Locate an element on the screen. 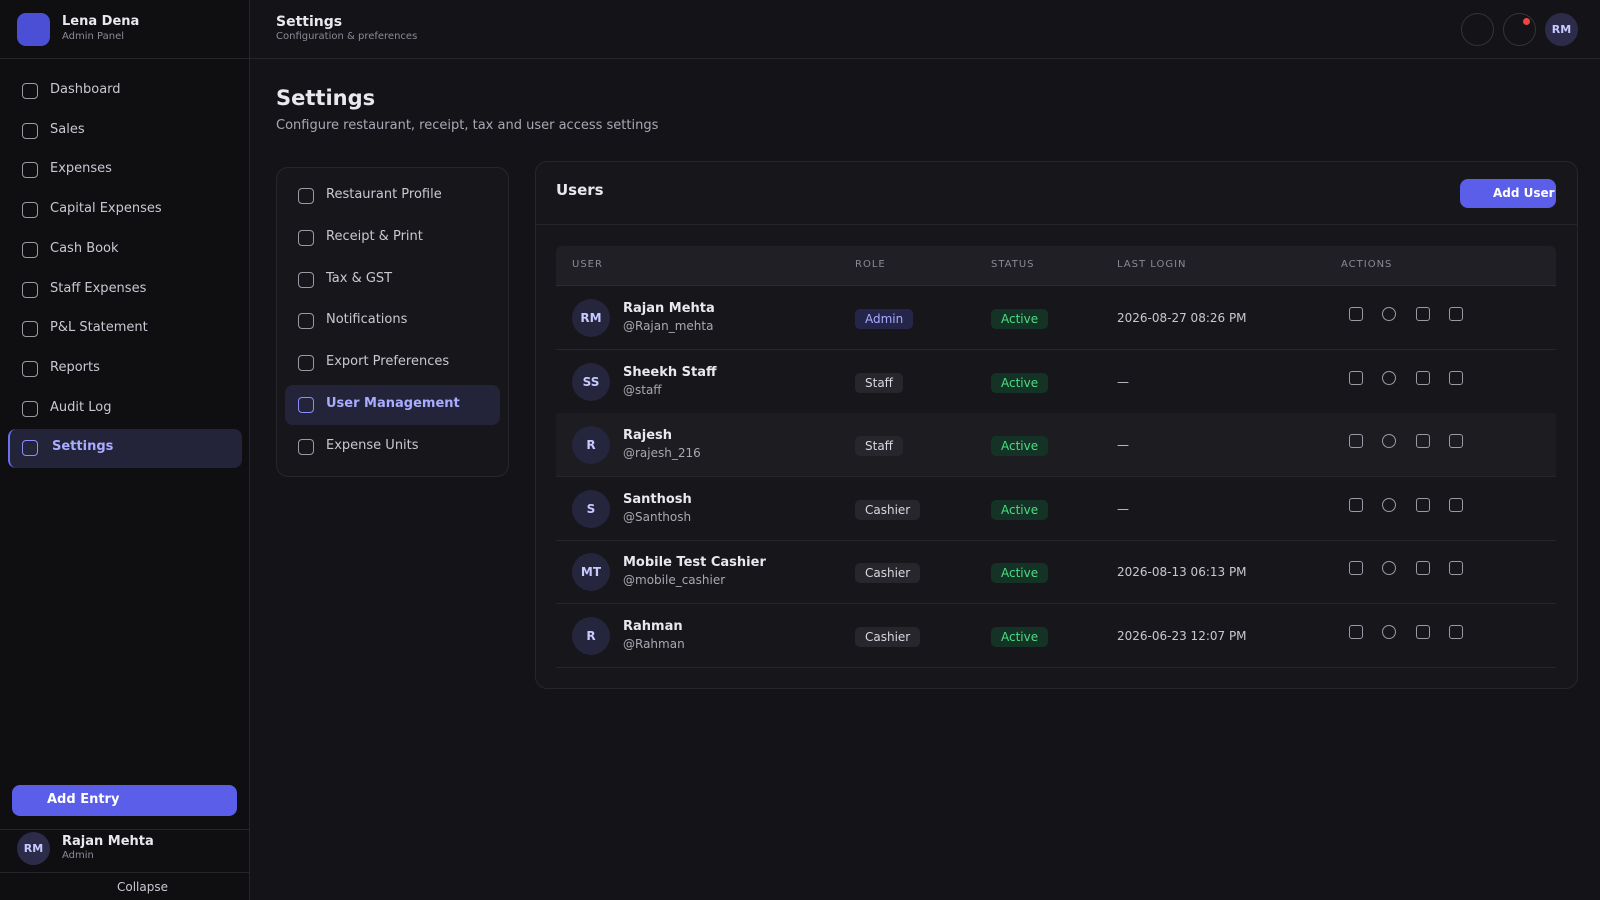 Image resolution: width=1600 pixels, height=900 pixels. role-badge: Staff is located at coordinates (879, 446).